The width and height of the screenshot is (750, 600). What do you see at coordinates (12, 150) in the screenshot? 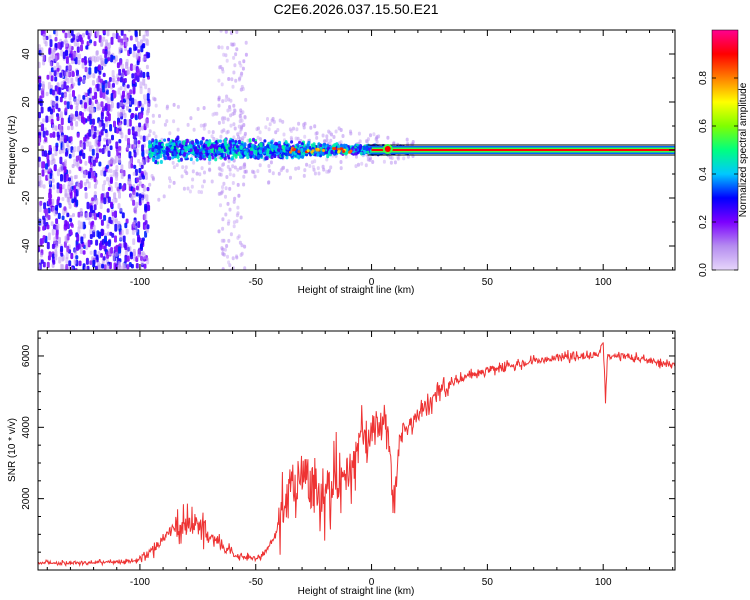
I see `spectrogram-y-label: Frequency (Hz)` at bounding box center [12, 150].